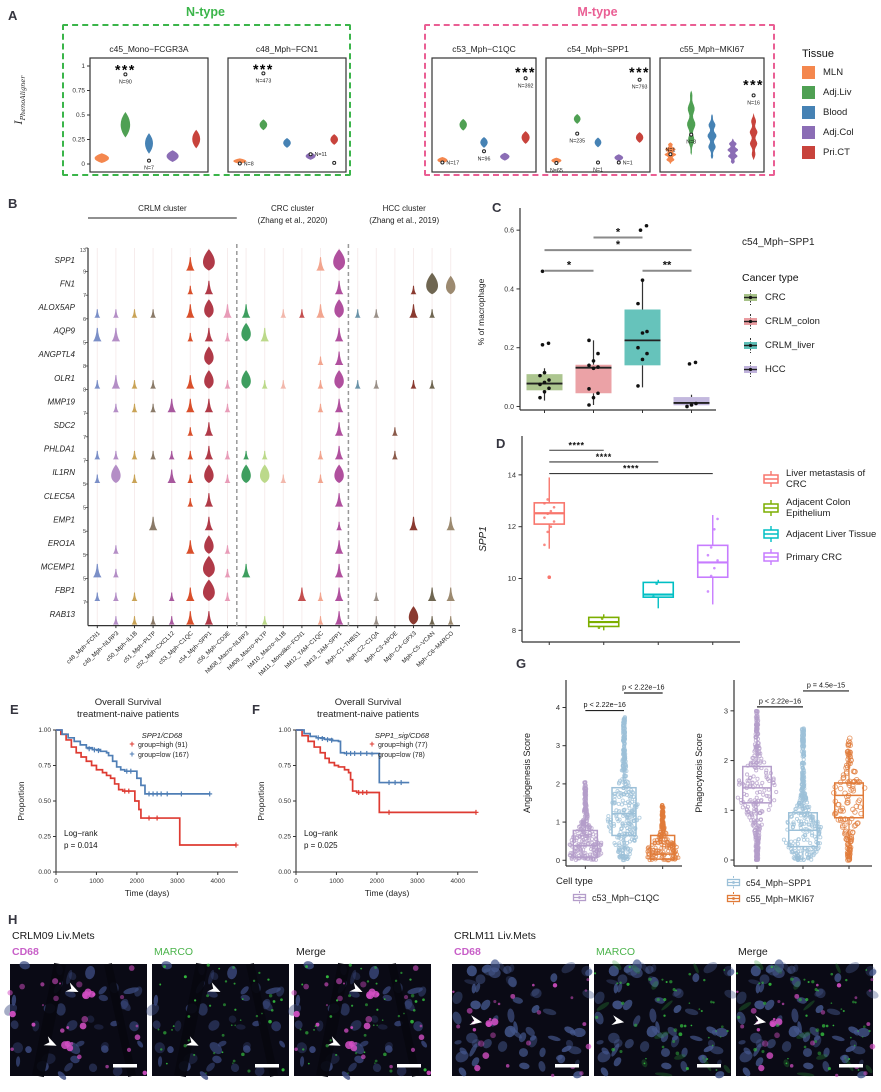  Describe the element at coordinates (509, 348) in the screenshot. I see `svg-text: 0.2` at that location.